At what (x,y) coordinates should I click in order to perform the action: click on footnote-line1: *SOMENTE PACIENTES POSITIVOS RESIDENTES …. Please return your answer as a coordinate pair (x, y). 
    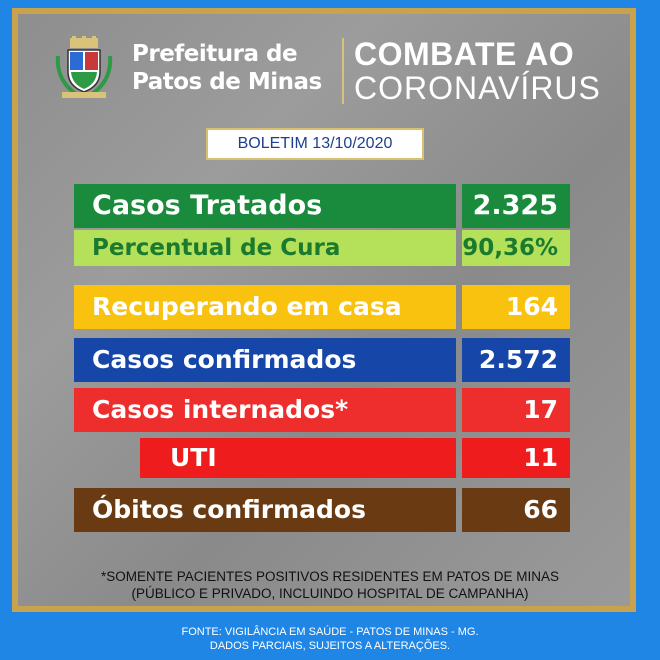
    Looking at the image, I should click on (330, 576).